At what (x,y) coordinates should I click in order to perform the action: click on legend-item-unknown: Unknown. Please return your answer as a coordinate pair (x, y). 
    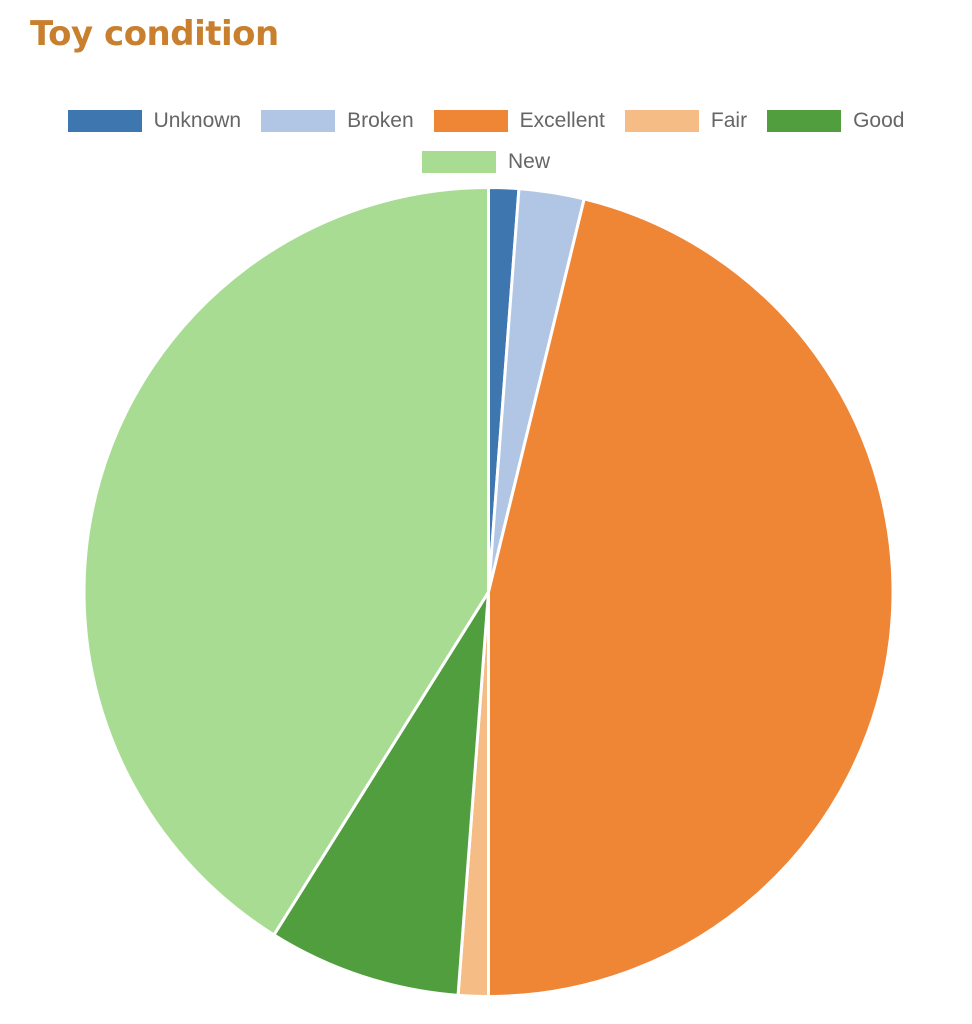
    Looking at the image, I should click on (154, 120).